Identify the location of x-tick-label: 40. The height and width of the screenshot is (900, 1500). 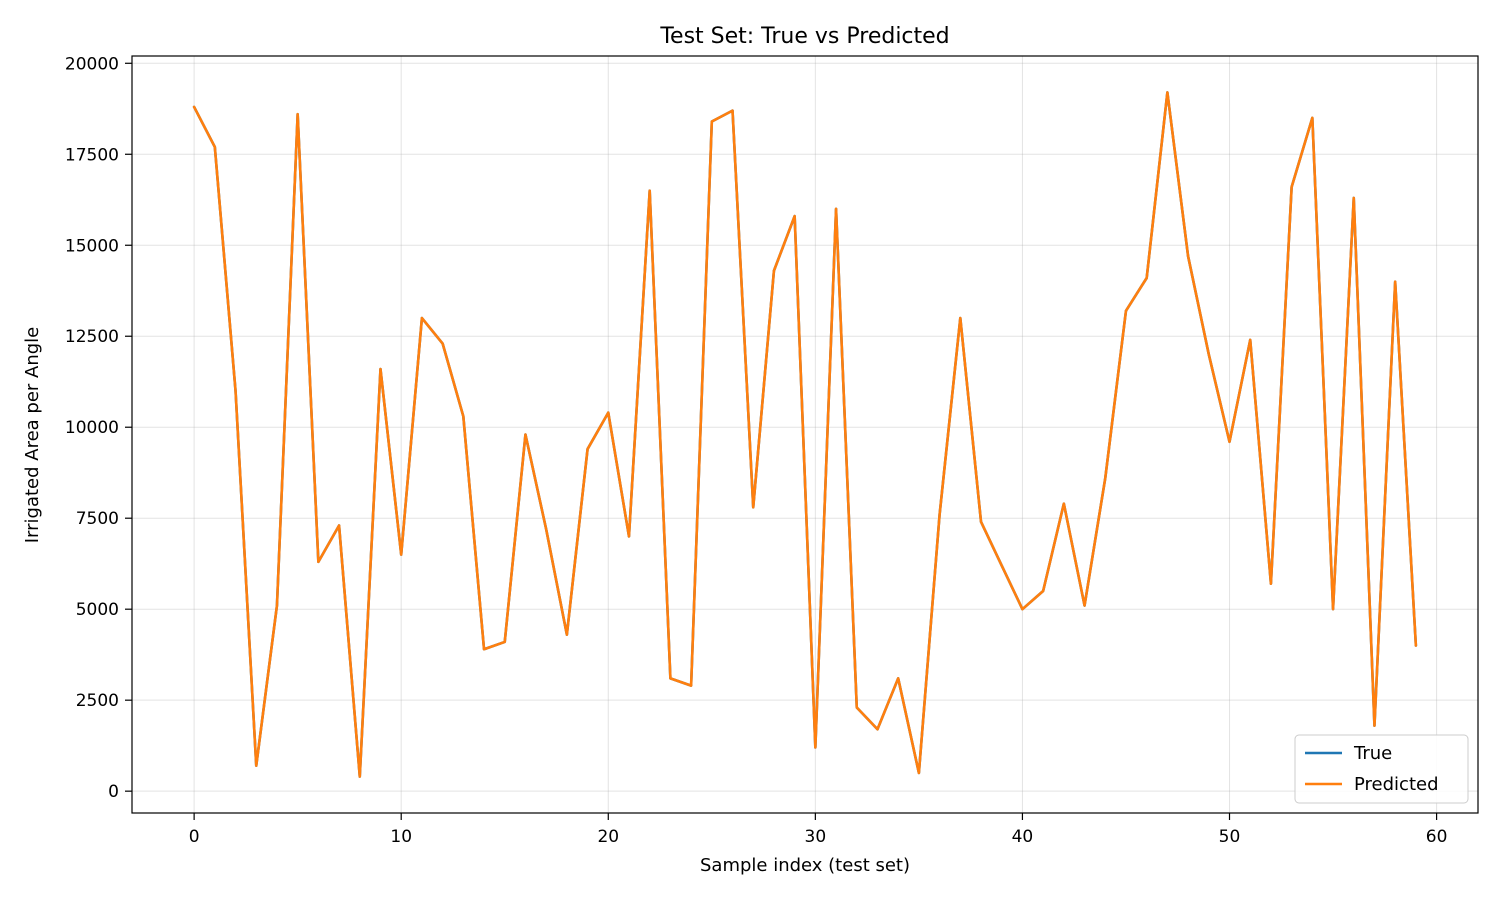
(1023, 837).